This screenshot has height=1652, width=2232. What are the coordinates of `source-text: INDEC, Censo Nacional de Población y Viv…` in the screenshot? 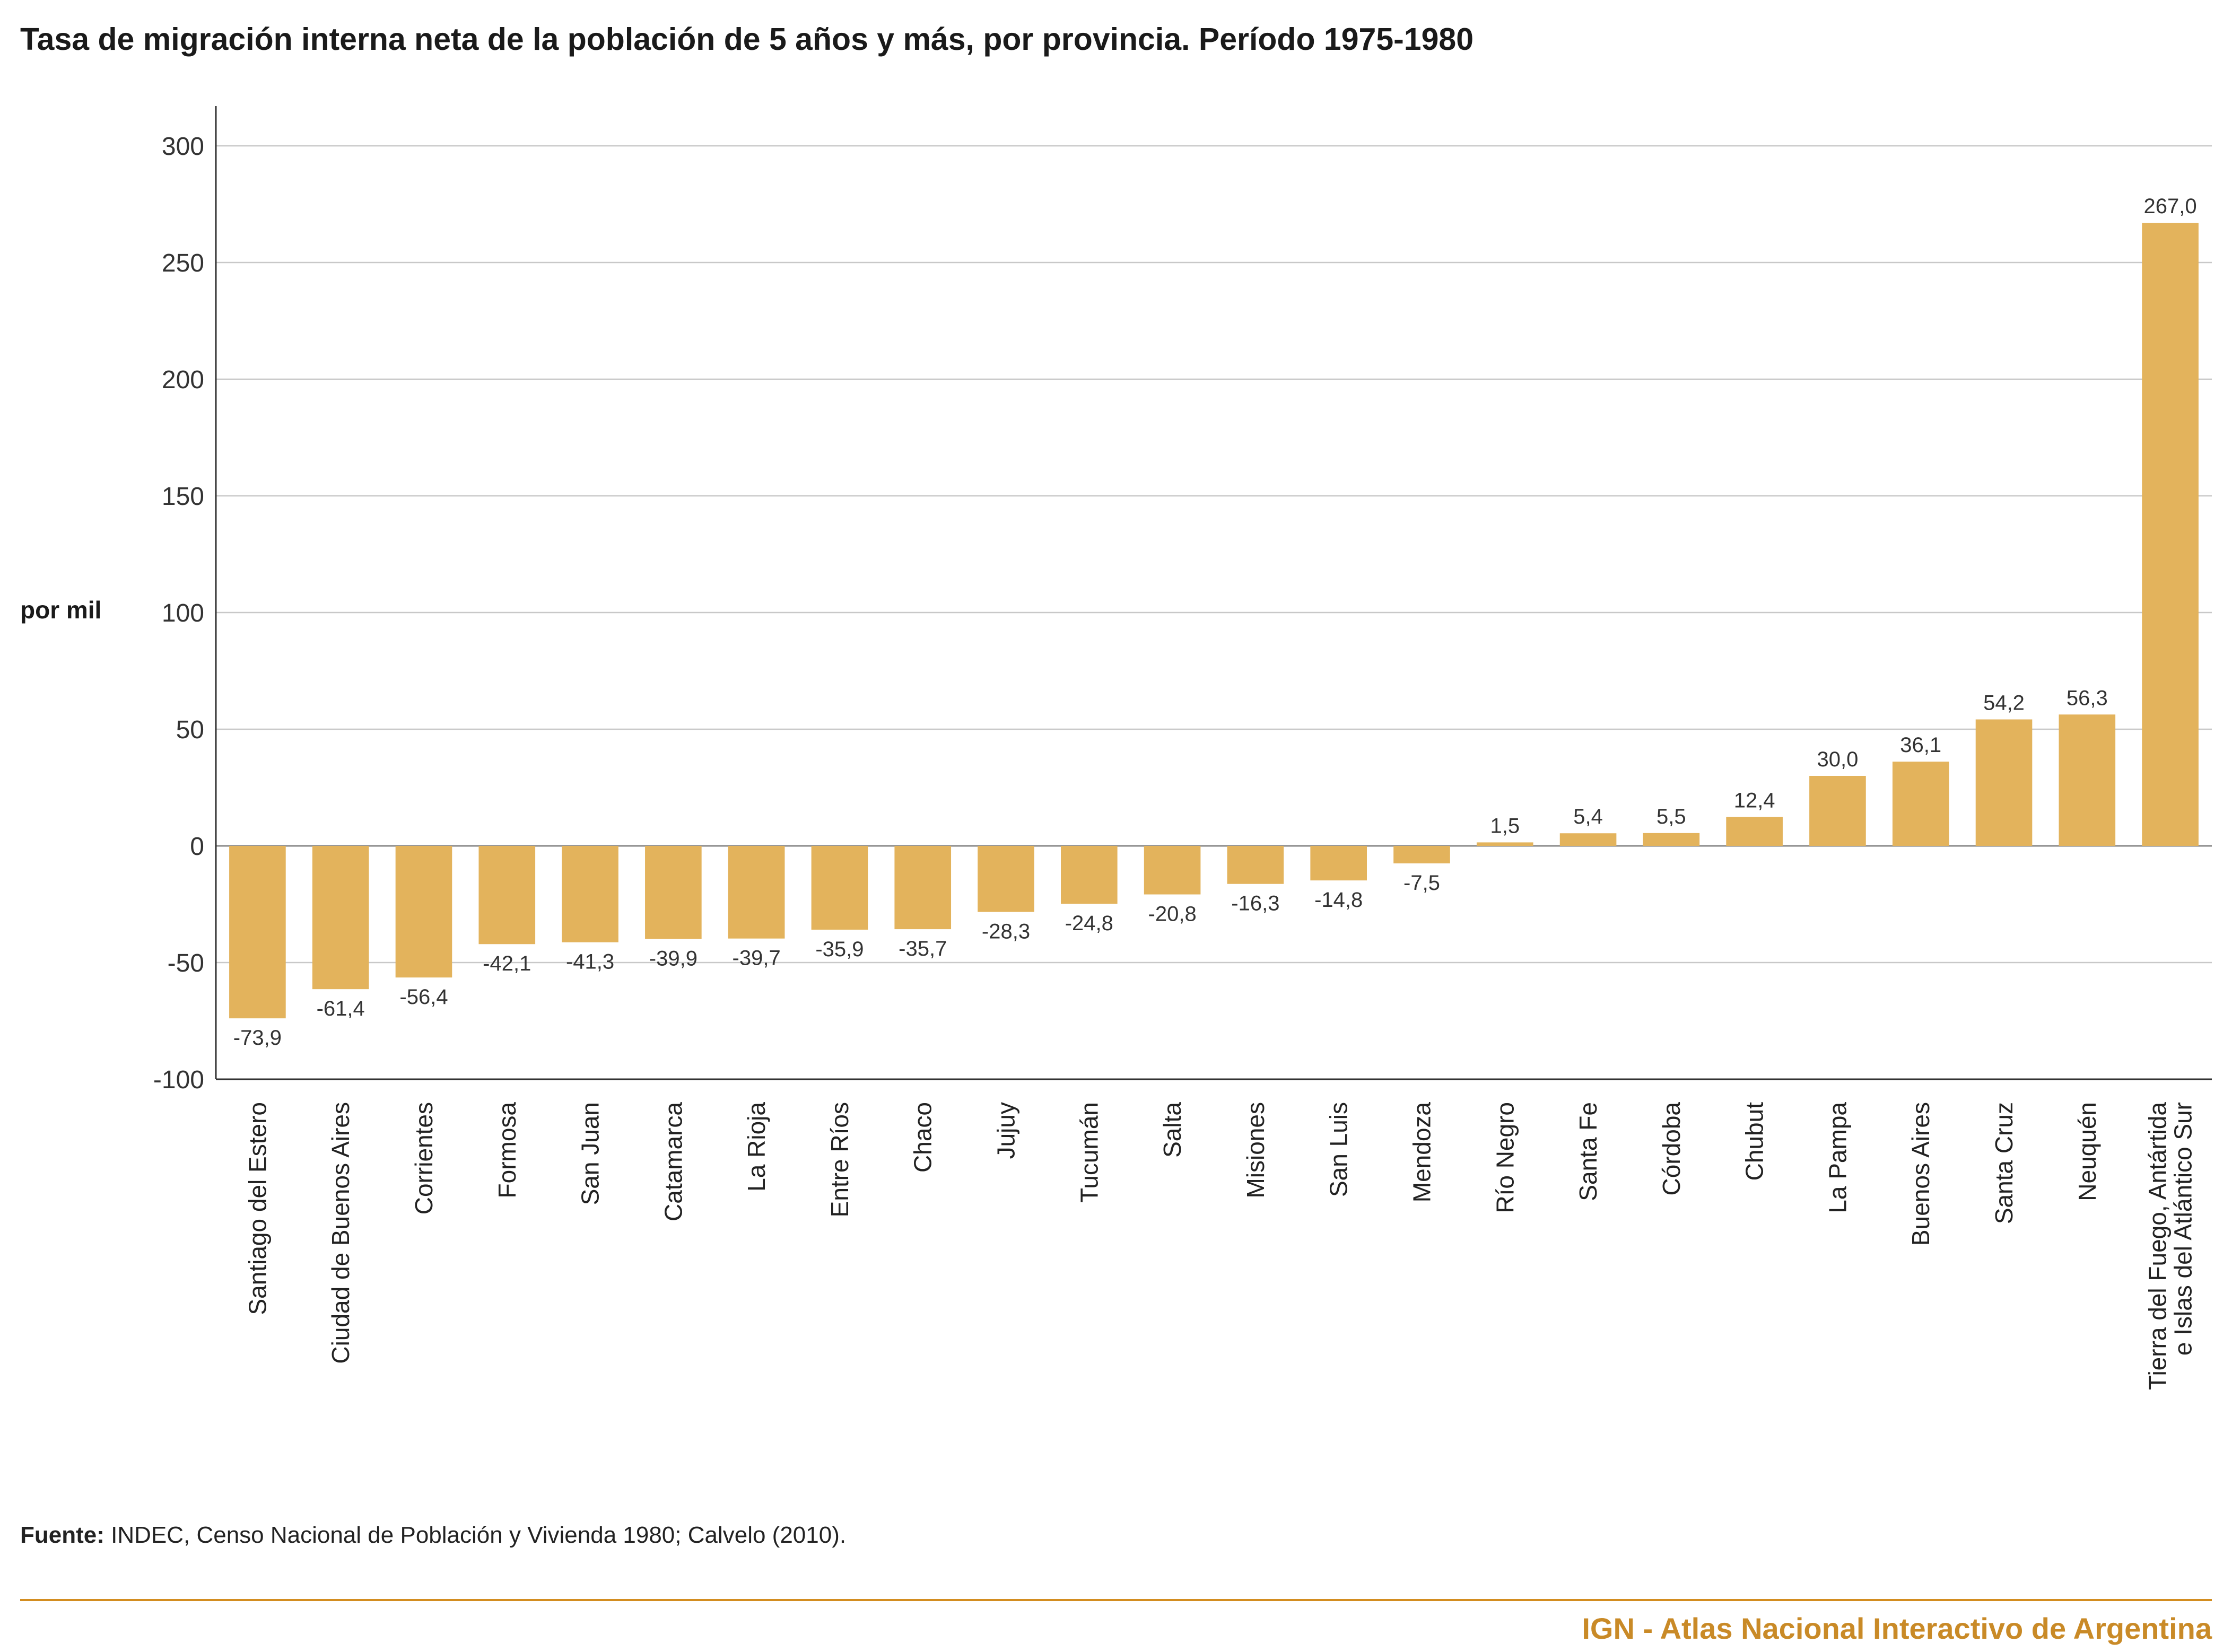 It's located at (476, 1535).